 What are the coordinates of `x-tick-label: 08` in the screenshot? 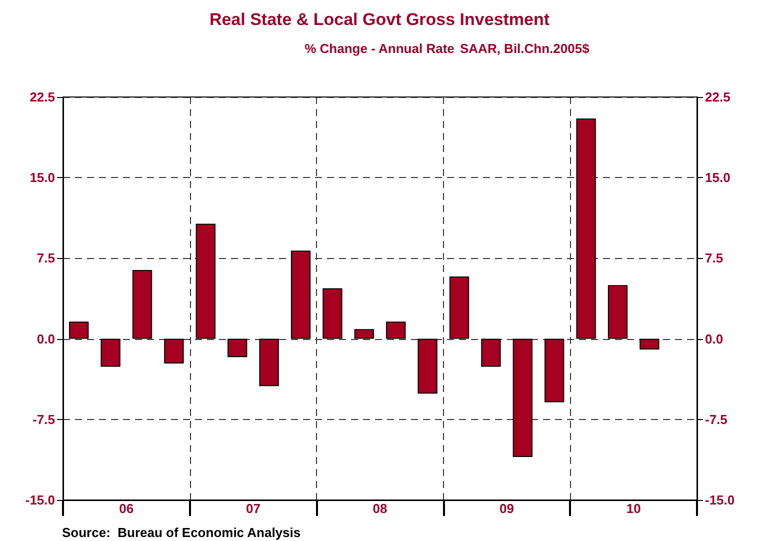 It's located at (380, 508).